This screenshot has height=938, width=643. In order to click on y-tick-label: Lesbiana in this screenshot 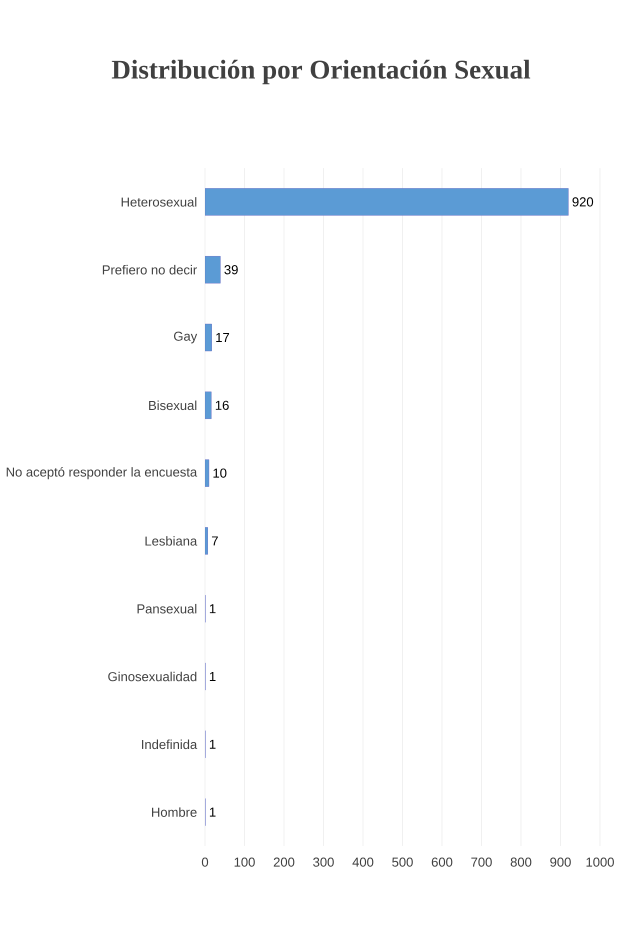, I will do `click(171, 541)`.